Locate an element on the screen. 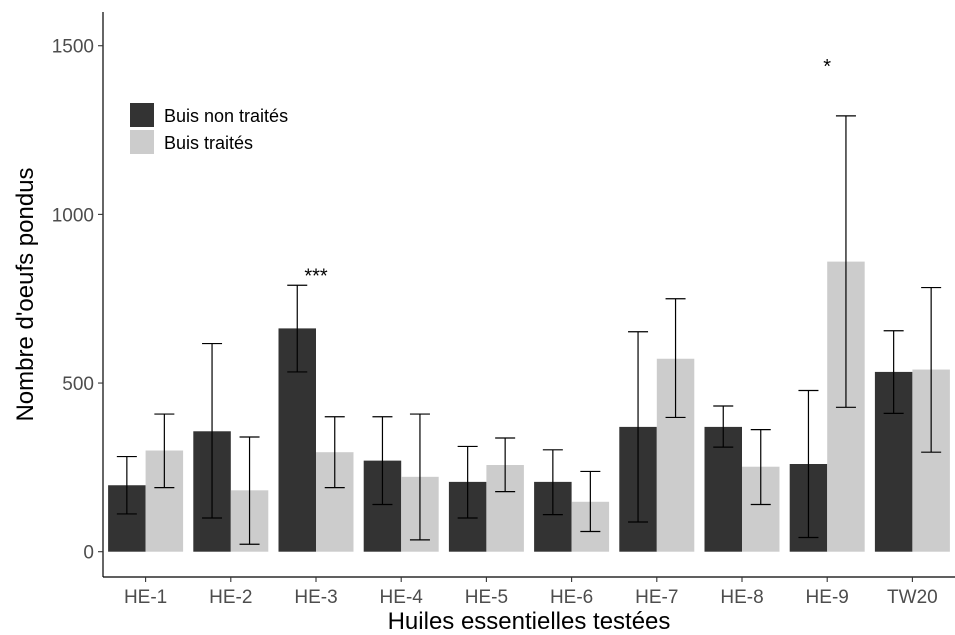 The image size is (955, 635). significance-label: *** is located at coordinates (316, 276).